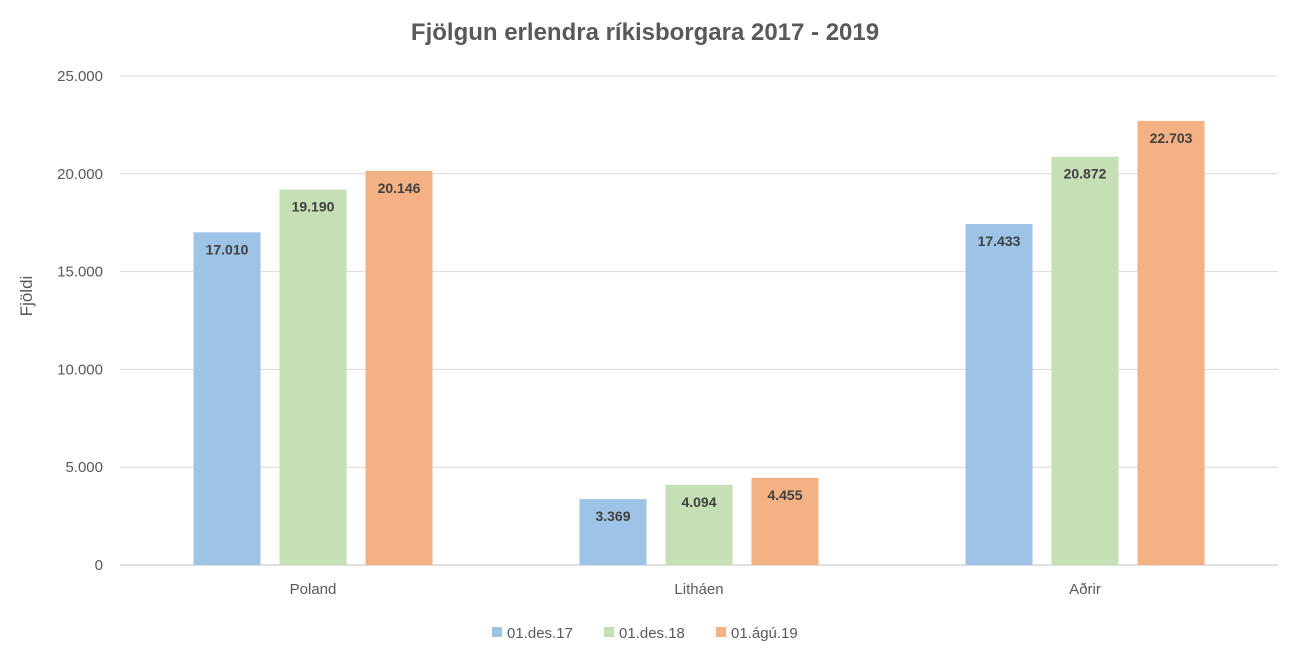  Describe the element at coordinates (764, 633) in the screenshot. I see `legend-label: 01.ágú.19` at that location.